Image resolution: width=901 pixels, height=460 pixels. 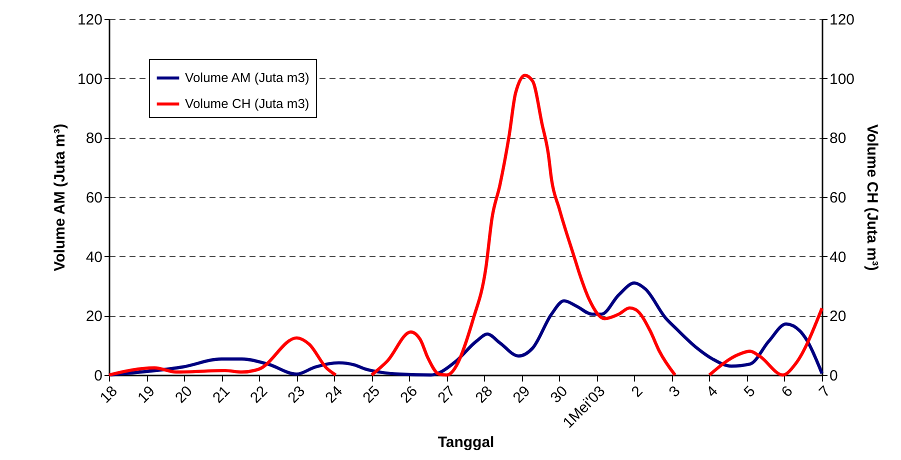 What do you see at coordinates (838, 257) in the screenshot?
I see `y2-tick-label: 40` at bounding box center [838, 257].